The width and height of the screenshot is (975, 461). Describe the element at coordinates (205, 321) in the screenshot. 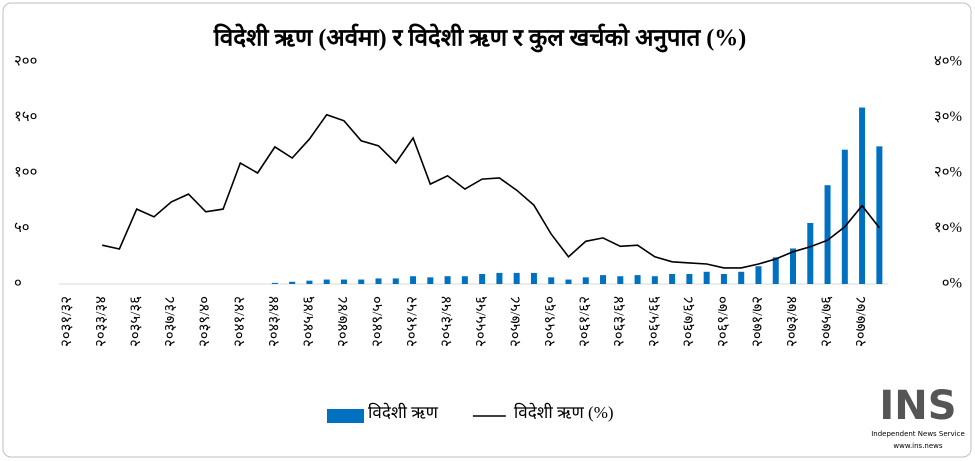

I see `x-tick-label: २०३९/४०` at that location.